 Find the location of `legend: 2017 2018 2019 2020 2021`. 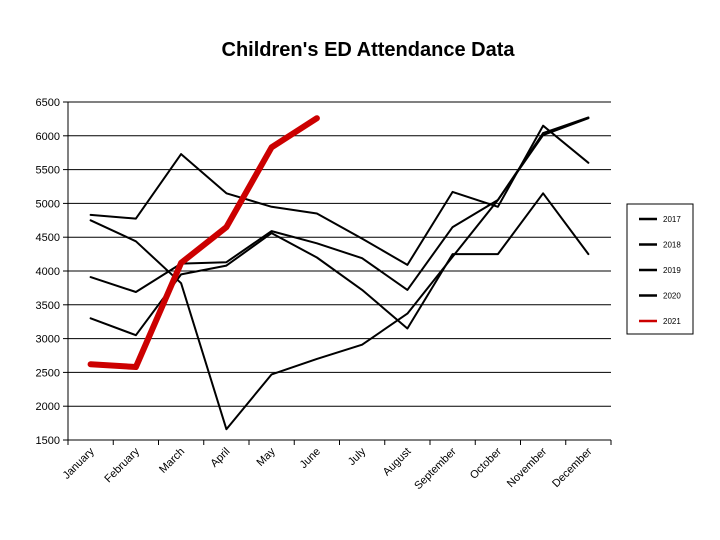

legend: 2017 2018 2019 2020 2021 is located at coordinates (660, 269).